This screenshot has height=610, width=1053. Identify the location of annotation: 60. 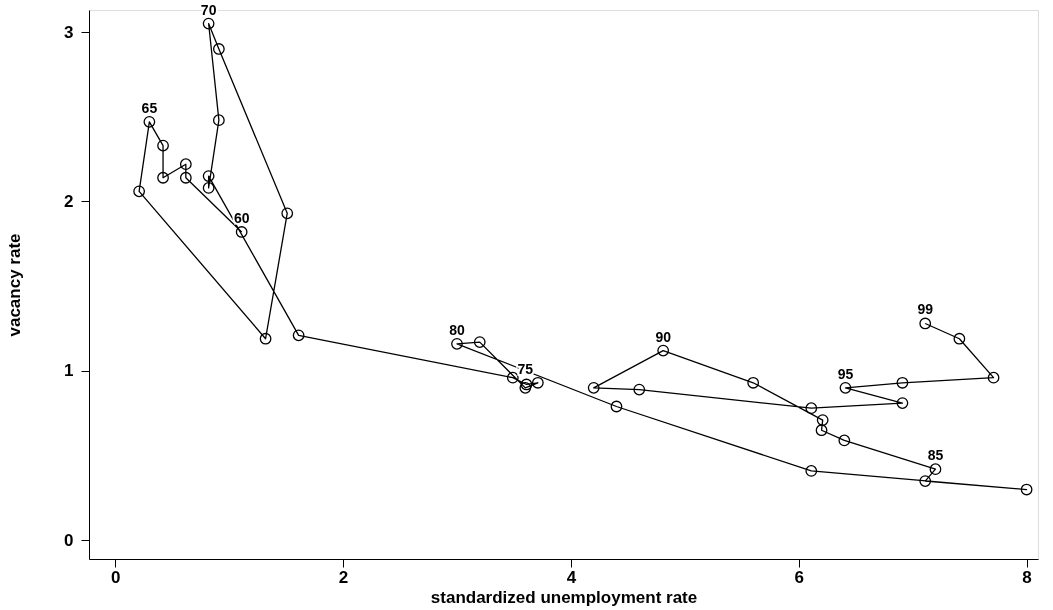
(241, 217).